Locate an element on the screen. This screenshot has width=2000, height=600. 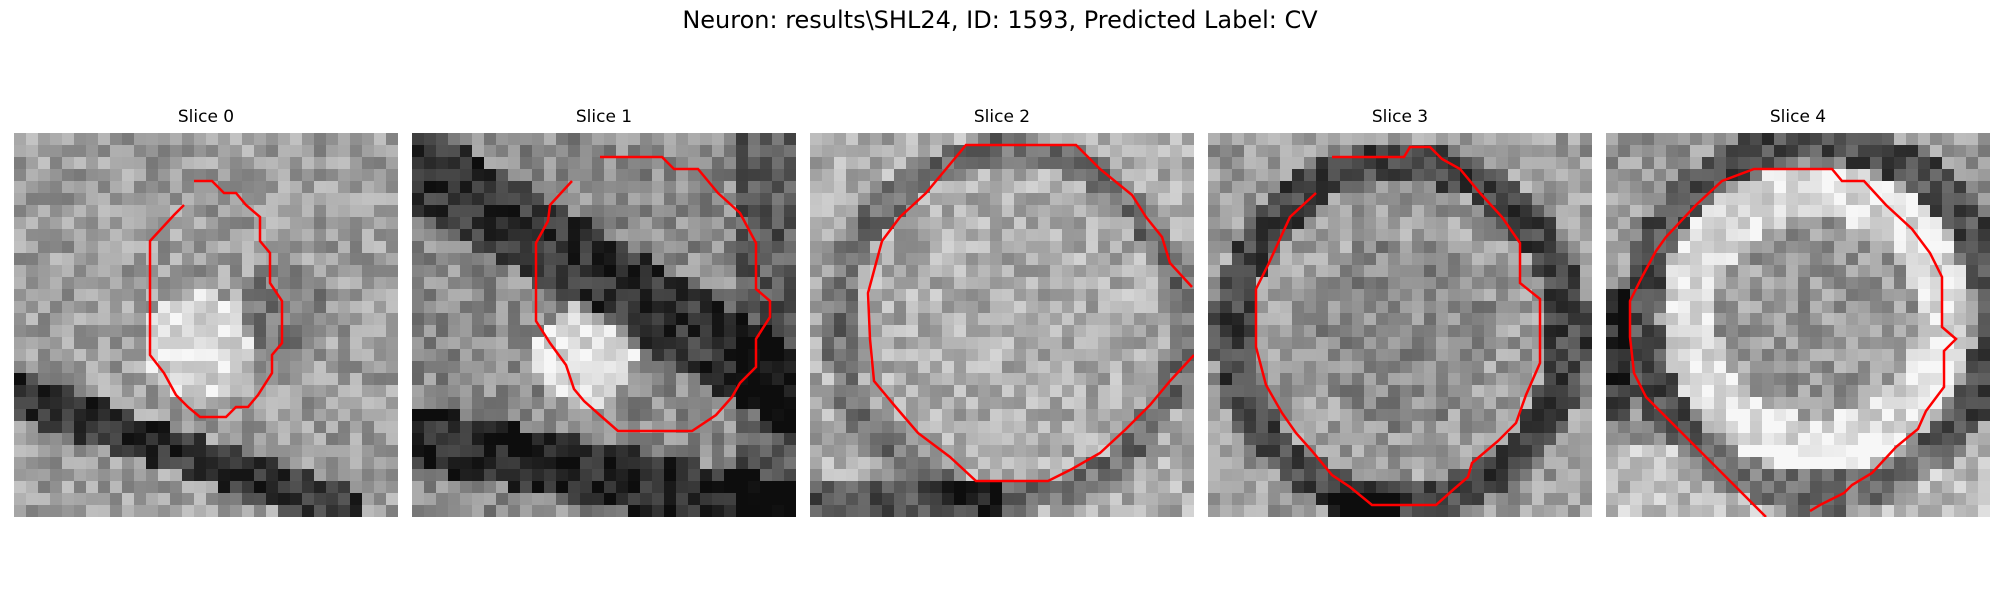
panel-slice-2: Slice 2 is located at coordinates (1002, 309).